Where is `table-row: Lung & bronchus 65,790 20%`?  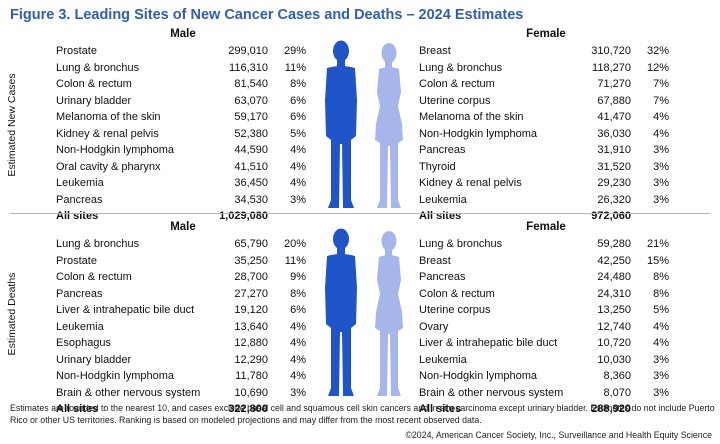
table-row: Lung & bronchus 65,790 20% is located at coordinates (181, 244).